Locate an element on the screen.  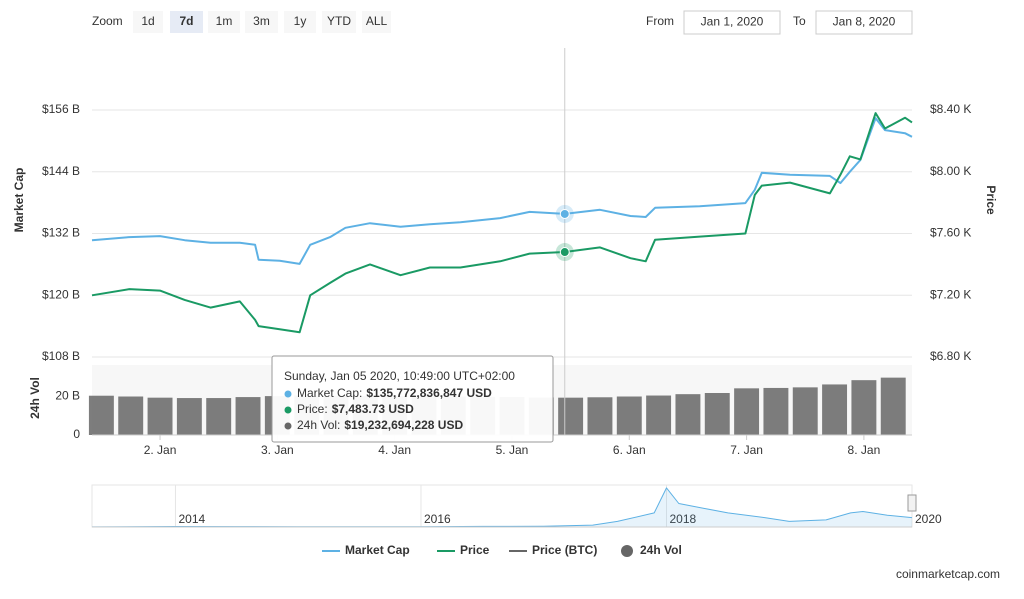
legend-label: 24h Vol is located at coordinates (661, 550).